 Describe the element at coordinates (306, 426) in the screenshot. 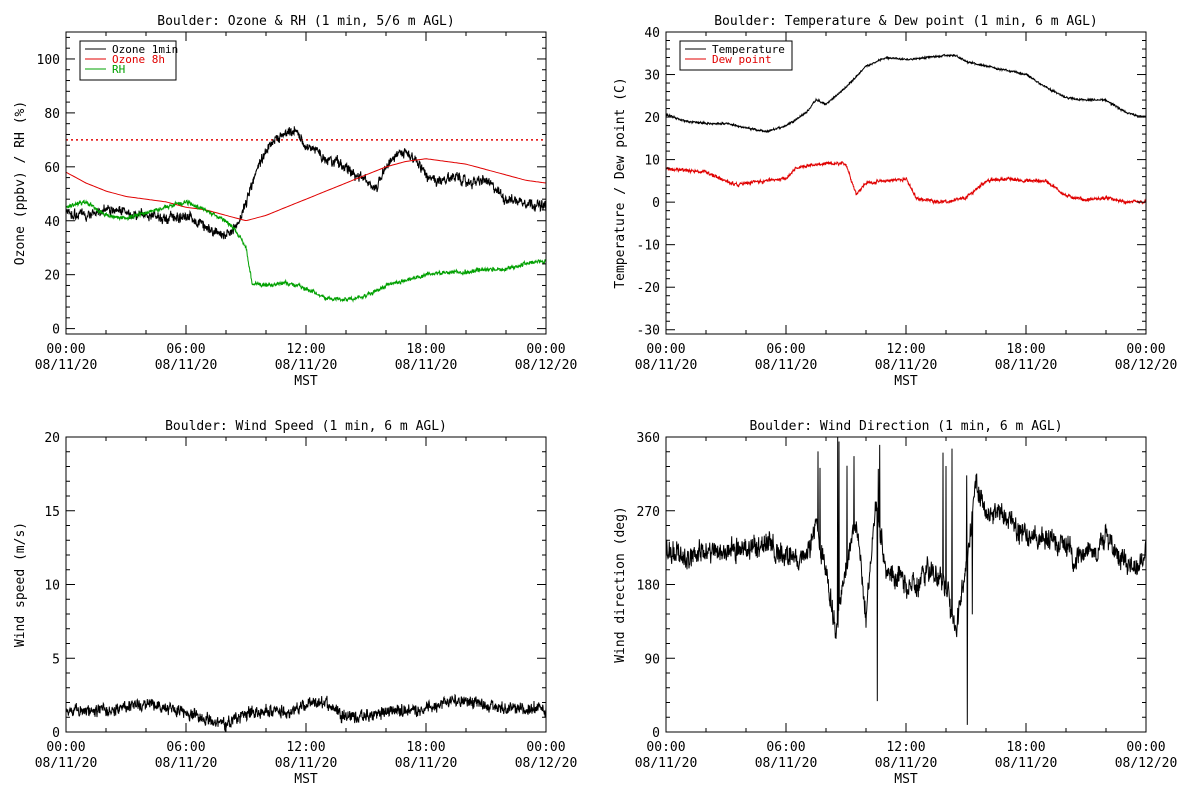

I see `chart-title: Boulder: Wind Speed (1 min, 6 m AGL)` at that location.